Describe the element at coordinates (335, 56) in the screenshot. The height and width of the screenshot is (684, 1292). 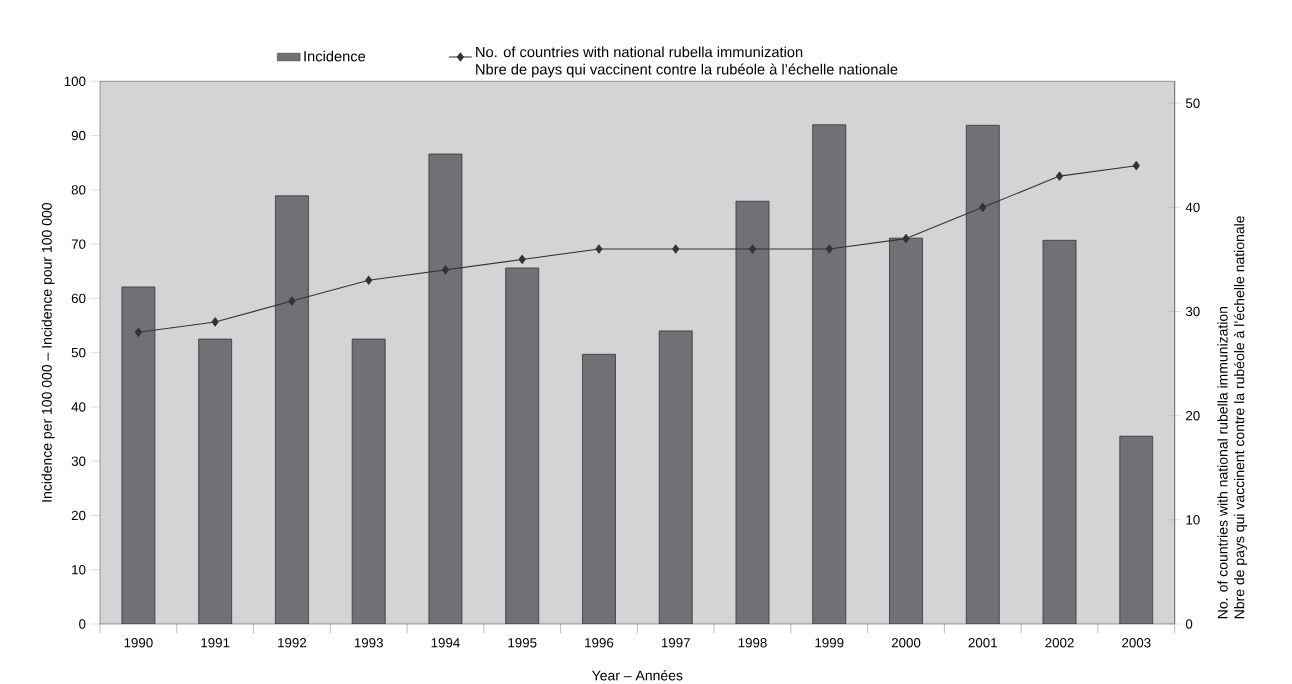
I see `legend-label: Incidence` at that location.